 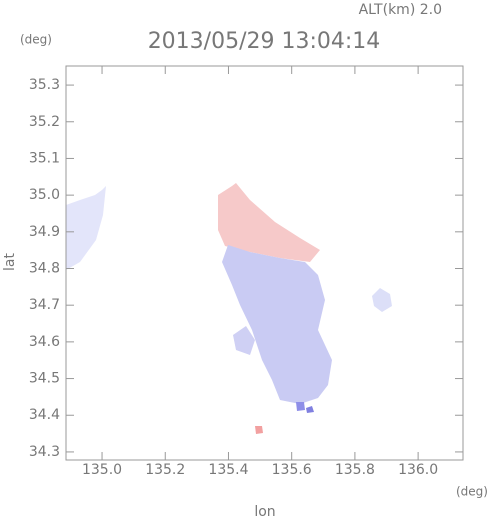 What do you see at coordinates (44, 269) in the screenshot?
I see `y-tick-label: 34.8` at bounding box center [44, 269].